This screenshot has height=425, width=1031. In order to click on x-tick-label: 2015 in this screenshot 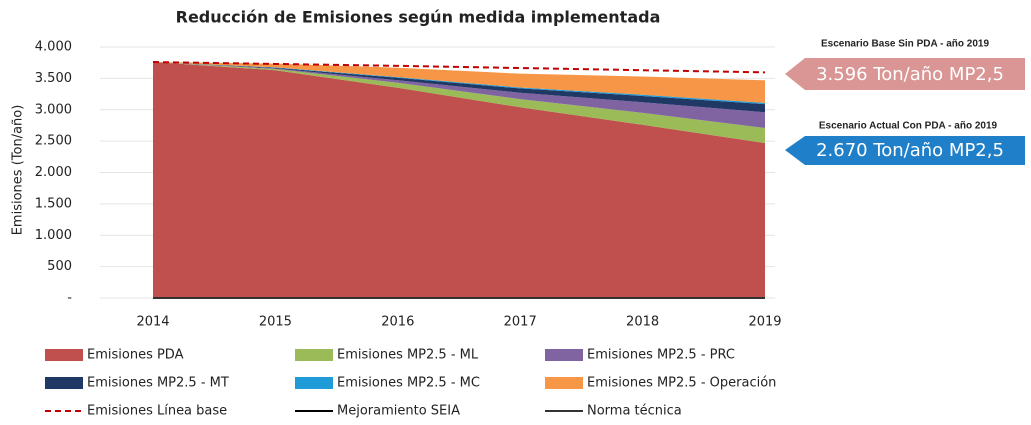, I will do `click(275, 322)`.